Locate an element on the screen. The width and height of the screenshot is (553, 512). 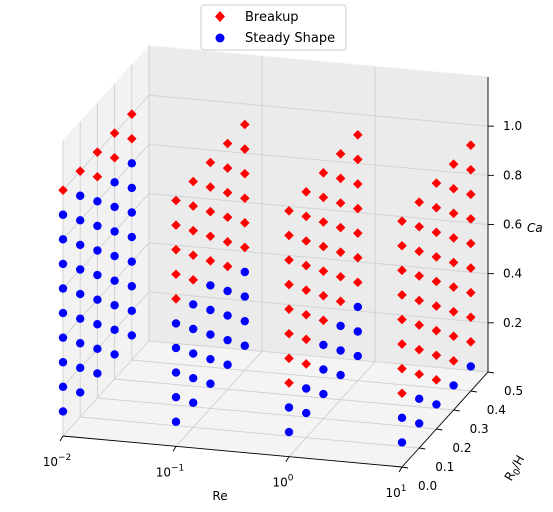
z-tick-label: 0.4 is located at coordinates (512, 274).